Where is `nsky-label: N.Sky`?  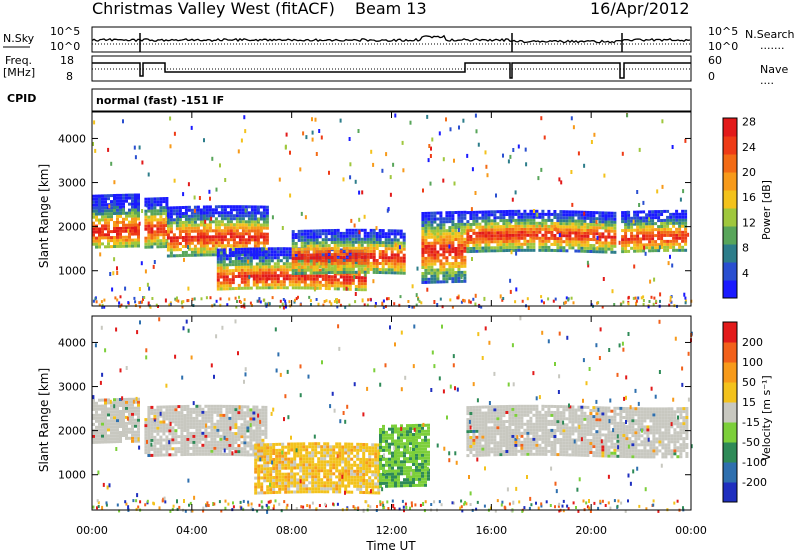
nsky-label: N.Sky is located at coordinates (19, 38).